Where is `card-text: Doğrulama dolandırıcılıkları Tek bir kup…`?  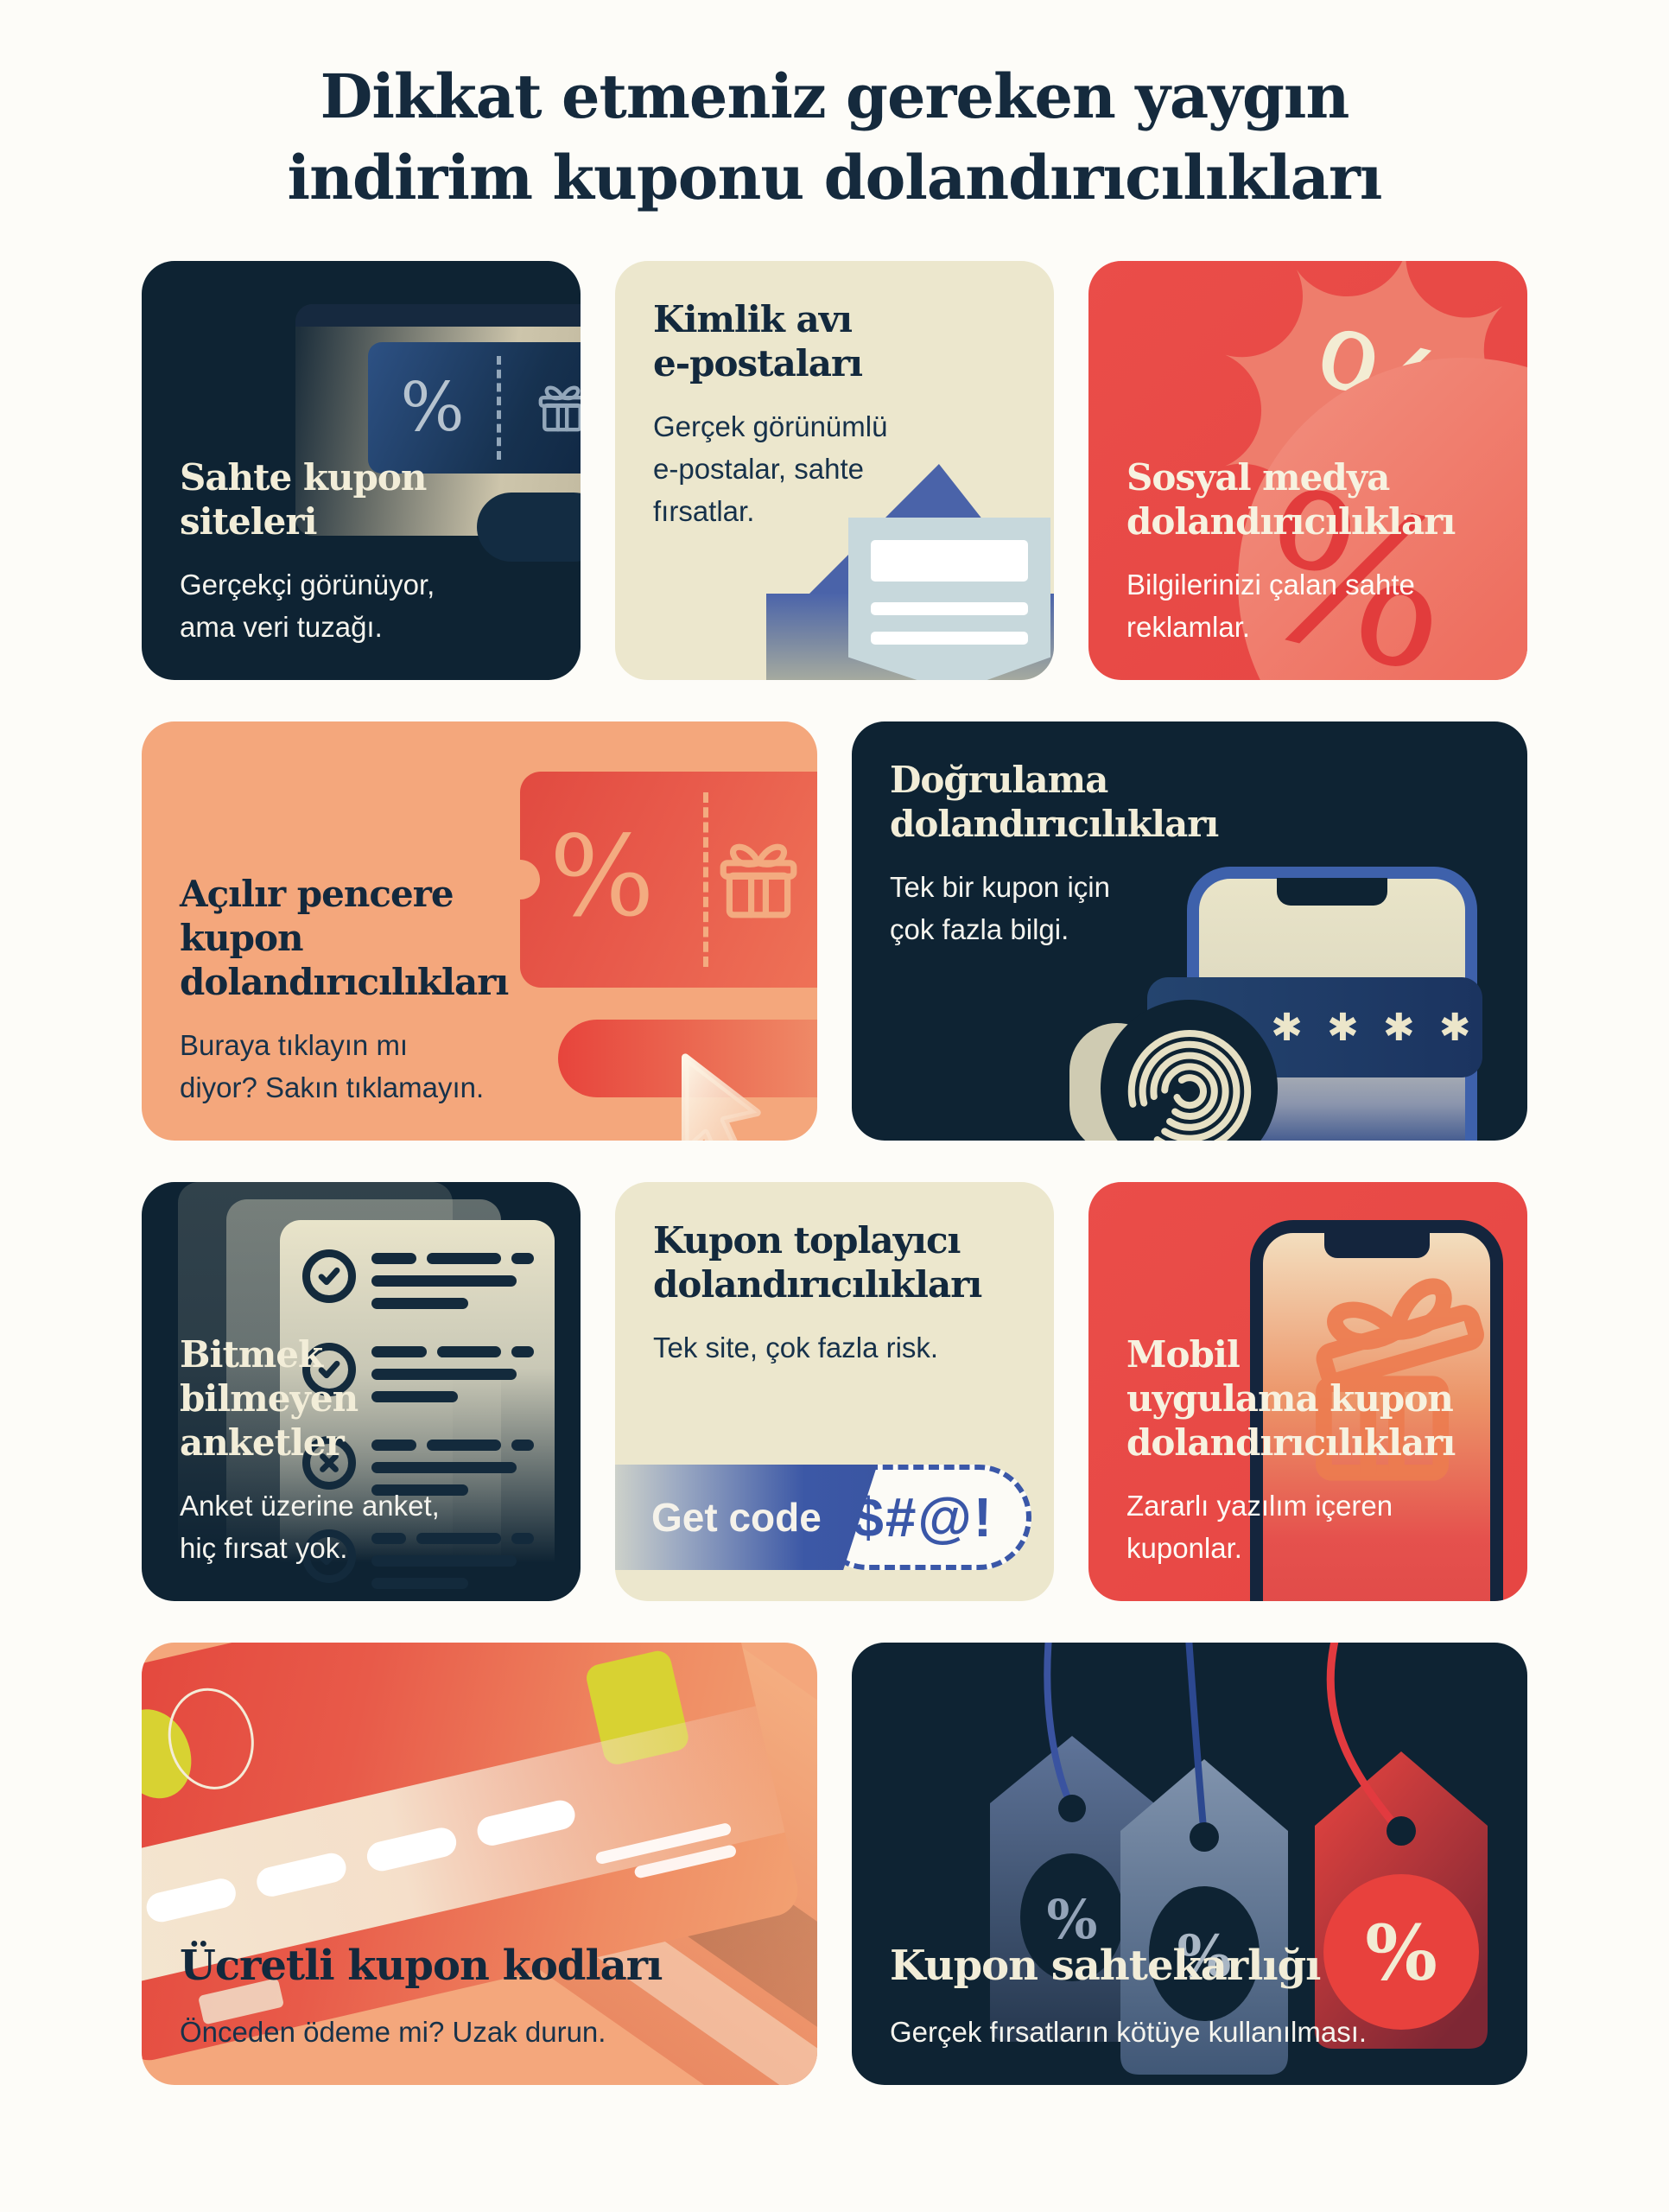
card-text: Doğrulama dolandırıcılıkları Tek bir kup… is located at coordinates (1197, 854).